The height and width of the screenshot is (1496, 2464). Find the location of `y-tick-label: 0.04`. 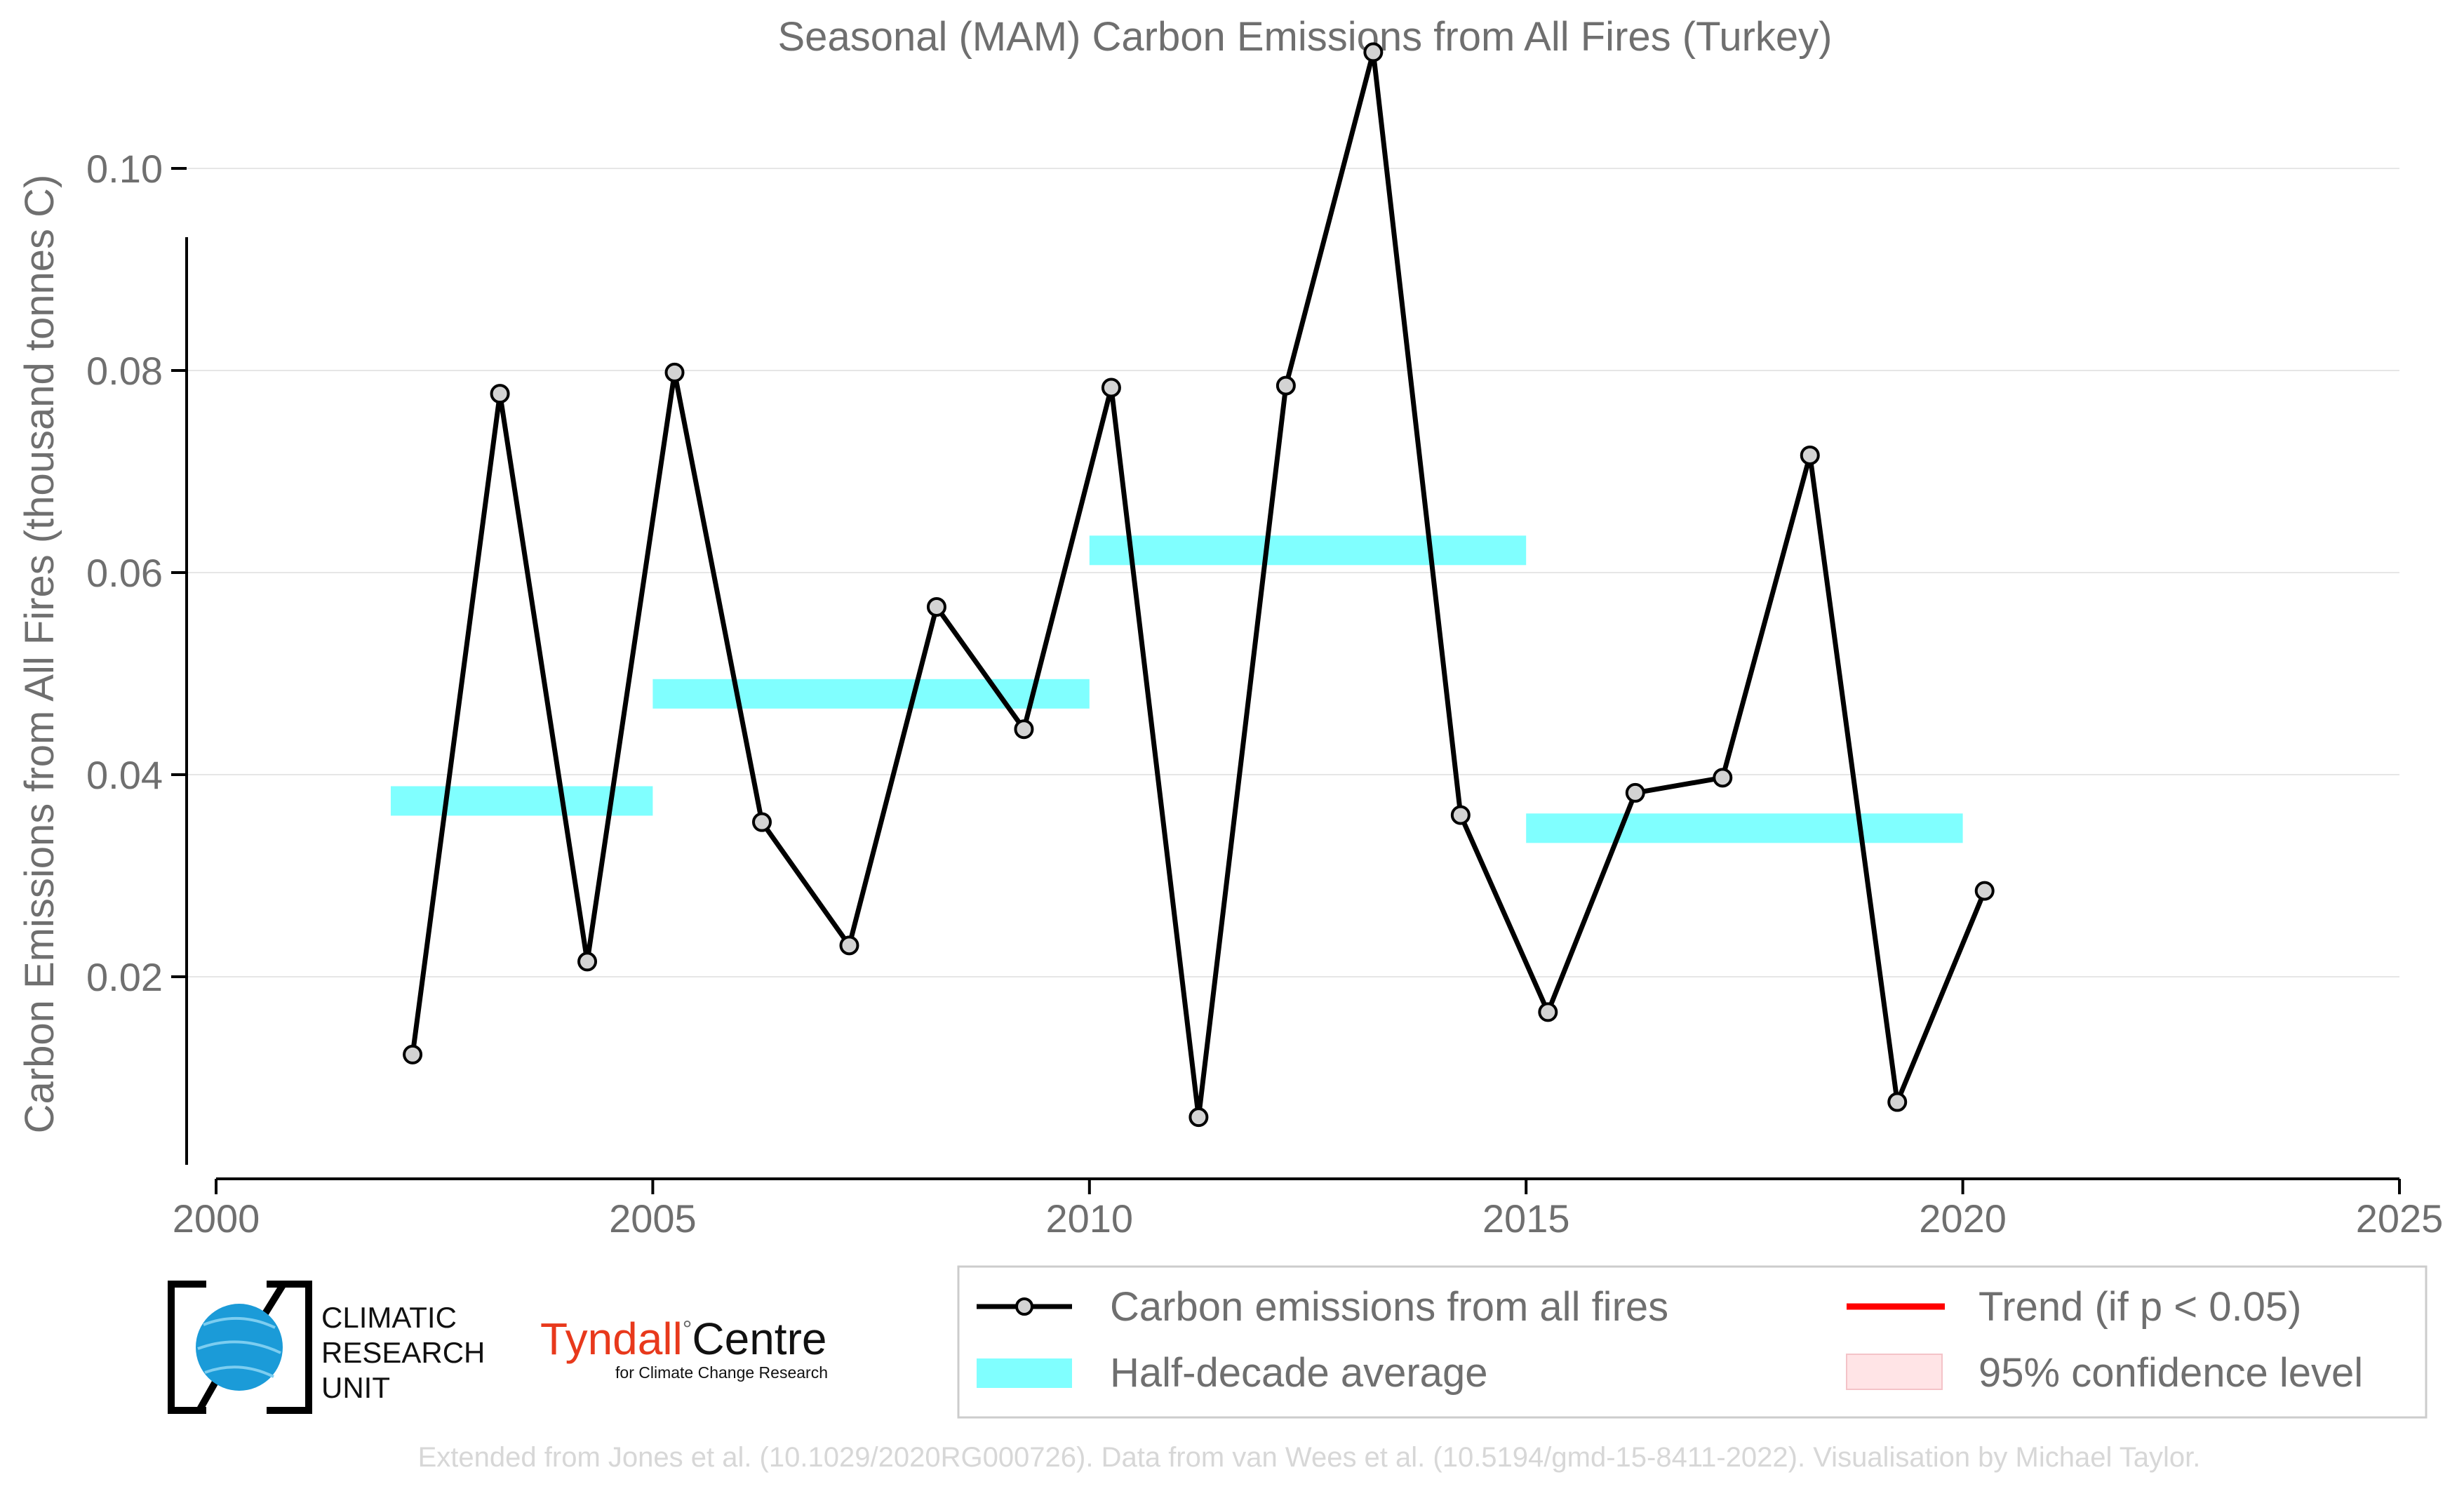

y-tick-label: 0.04 is located at coordinates (124, 775).